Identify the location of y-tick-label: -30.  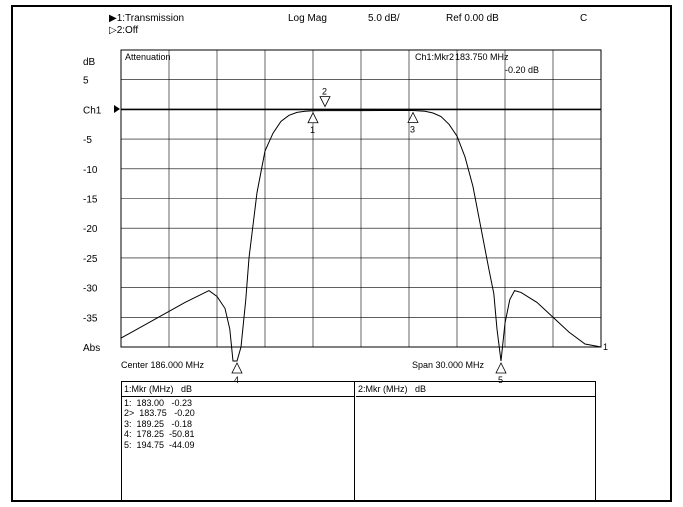
(90, 289).